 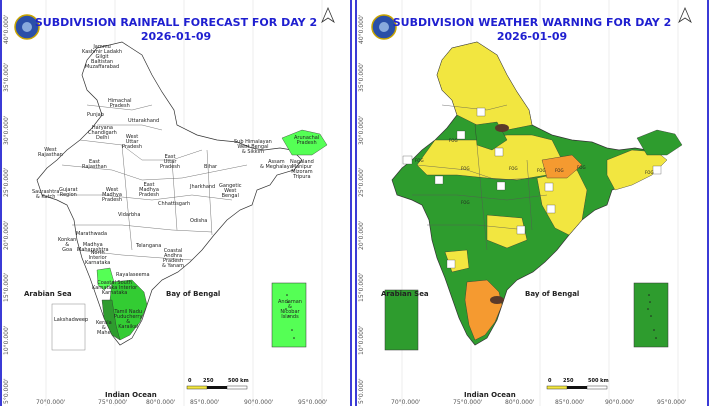 What do you see at coordinates (507, 231) in the screenshot?
I see `region-yellow-telangana` at bounding box center [507, 231].